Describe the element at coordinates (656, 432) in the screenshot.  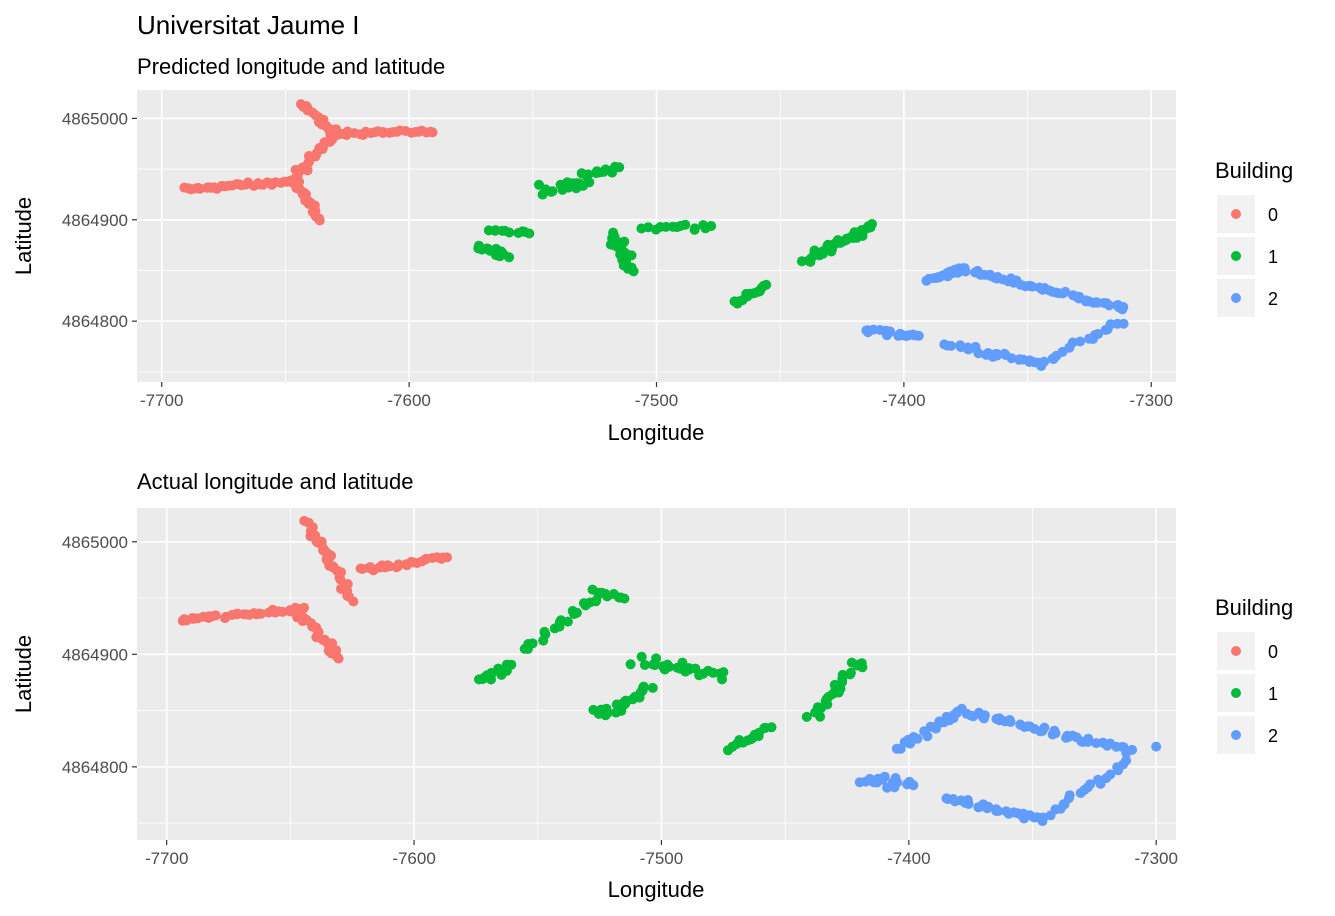
I see `panel-1-x-axis-title: Longitude` at that location.